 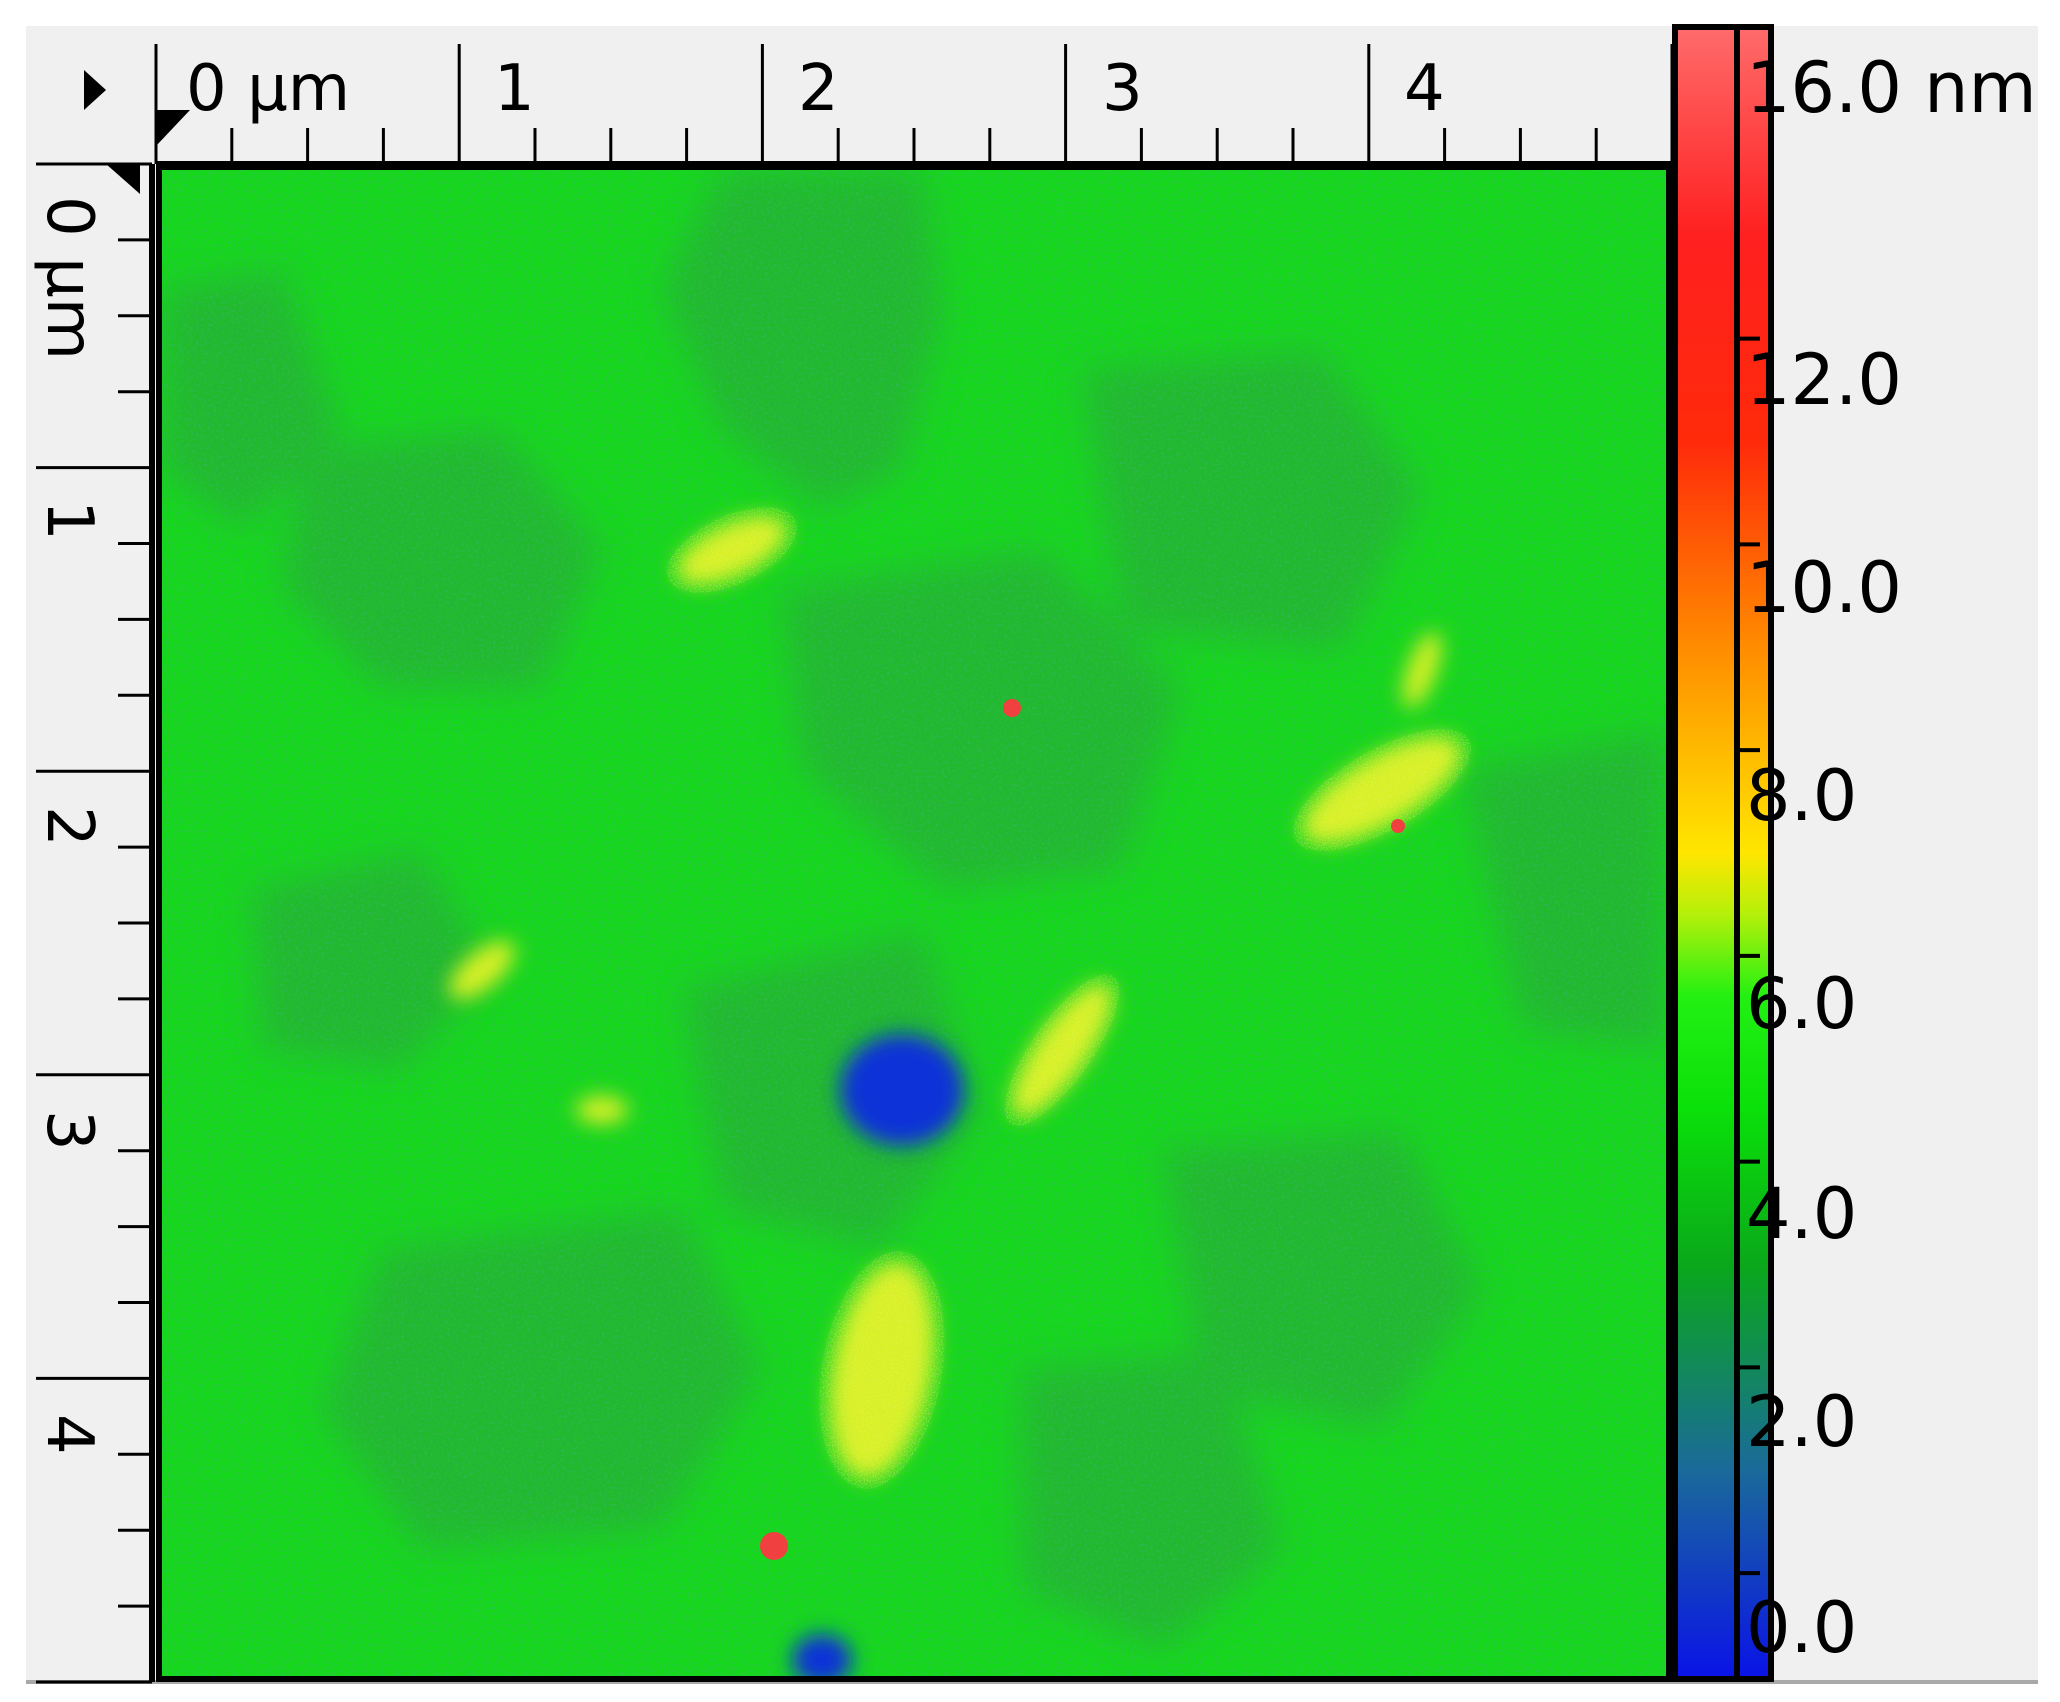 I want to click on x-tick-label-3: 3, so click(x=1122, y=89).